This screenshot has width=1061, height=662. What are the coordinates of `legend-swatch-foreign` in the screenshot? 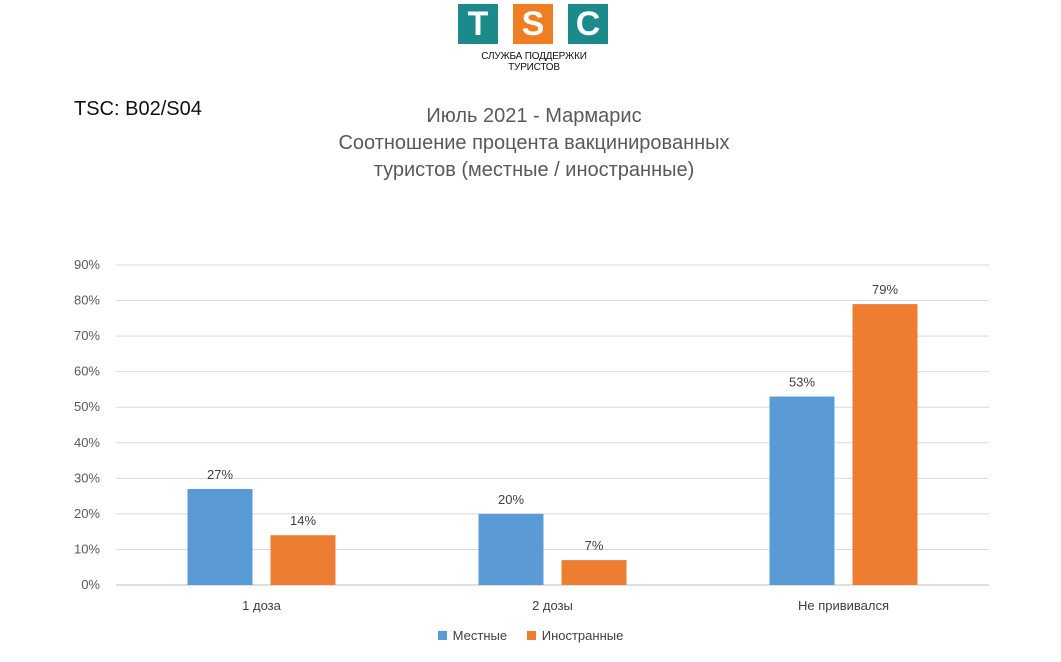 It's located at (531, 635).